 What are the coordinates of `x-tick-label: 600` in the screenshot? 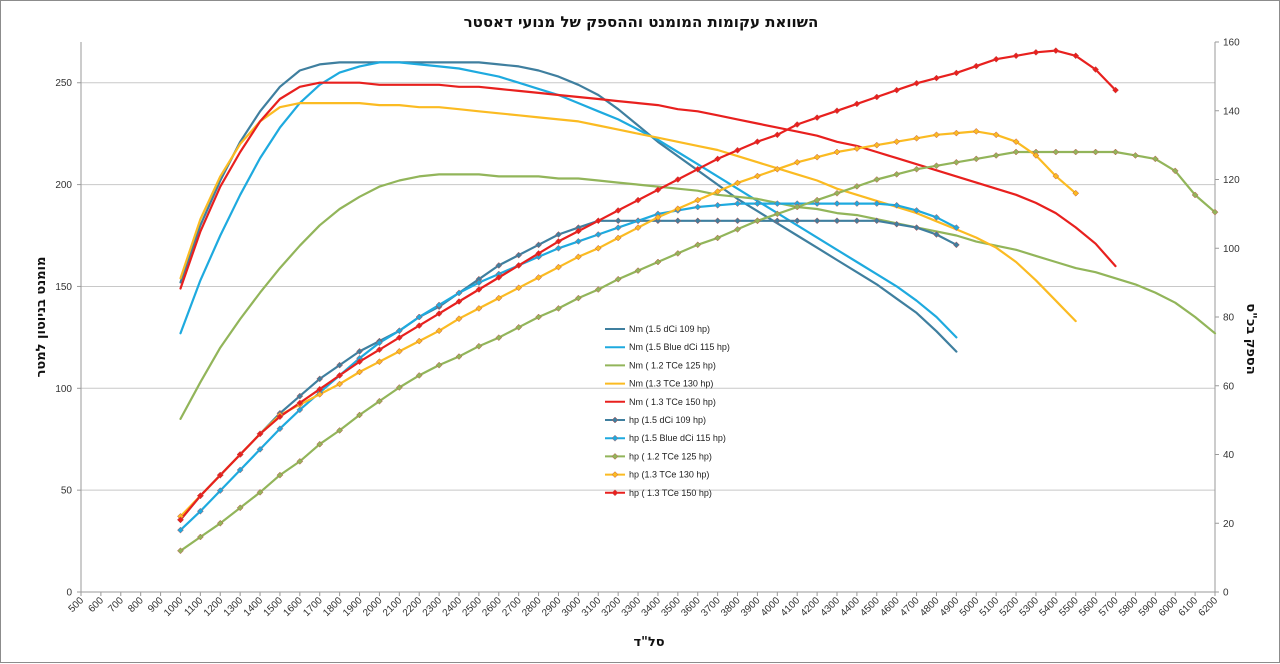 It's located at (96, 605).